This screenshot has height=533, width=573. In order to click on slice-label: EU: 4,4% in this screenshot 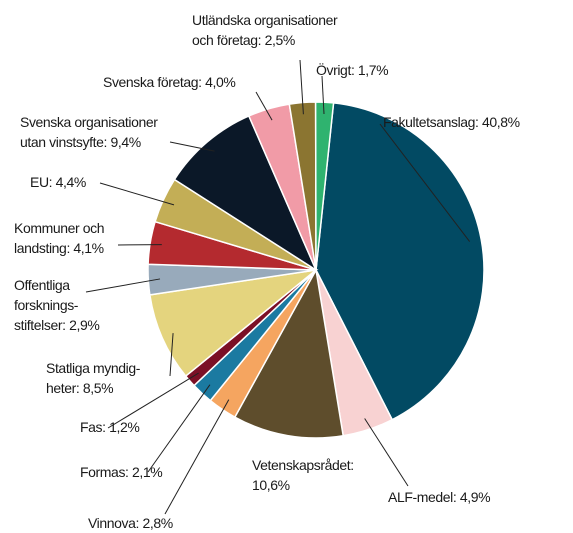, I will do `click(58, 182)`.